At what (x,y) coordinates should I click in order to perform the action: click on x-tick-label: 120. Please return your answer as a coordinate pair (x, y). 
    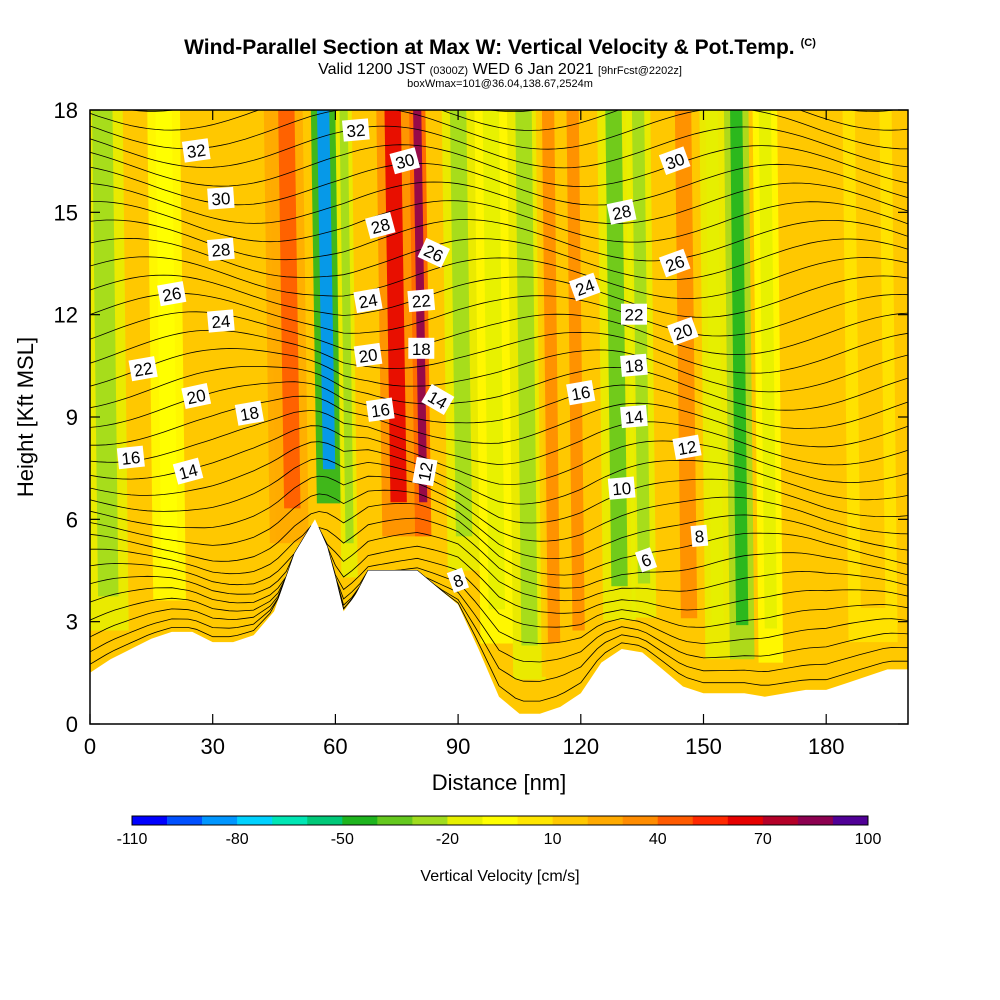
    Looking at the image, I should click on (580, 746).